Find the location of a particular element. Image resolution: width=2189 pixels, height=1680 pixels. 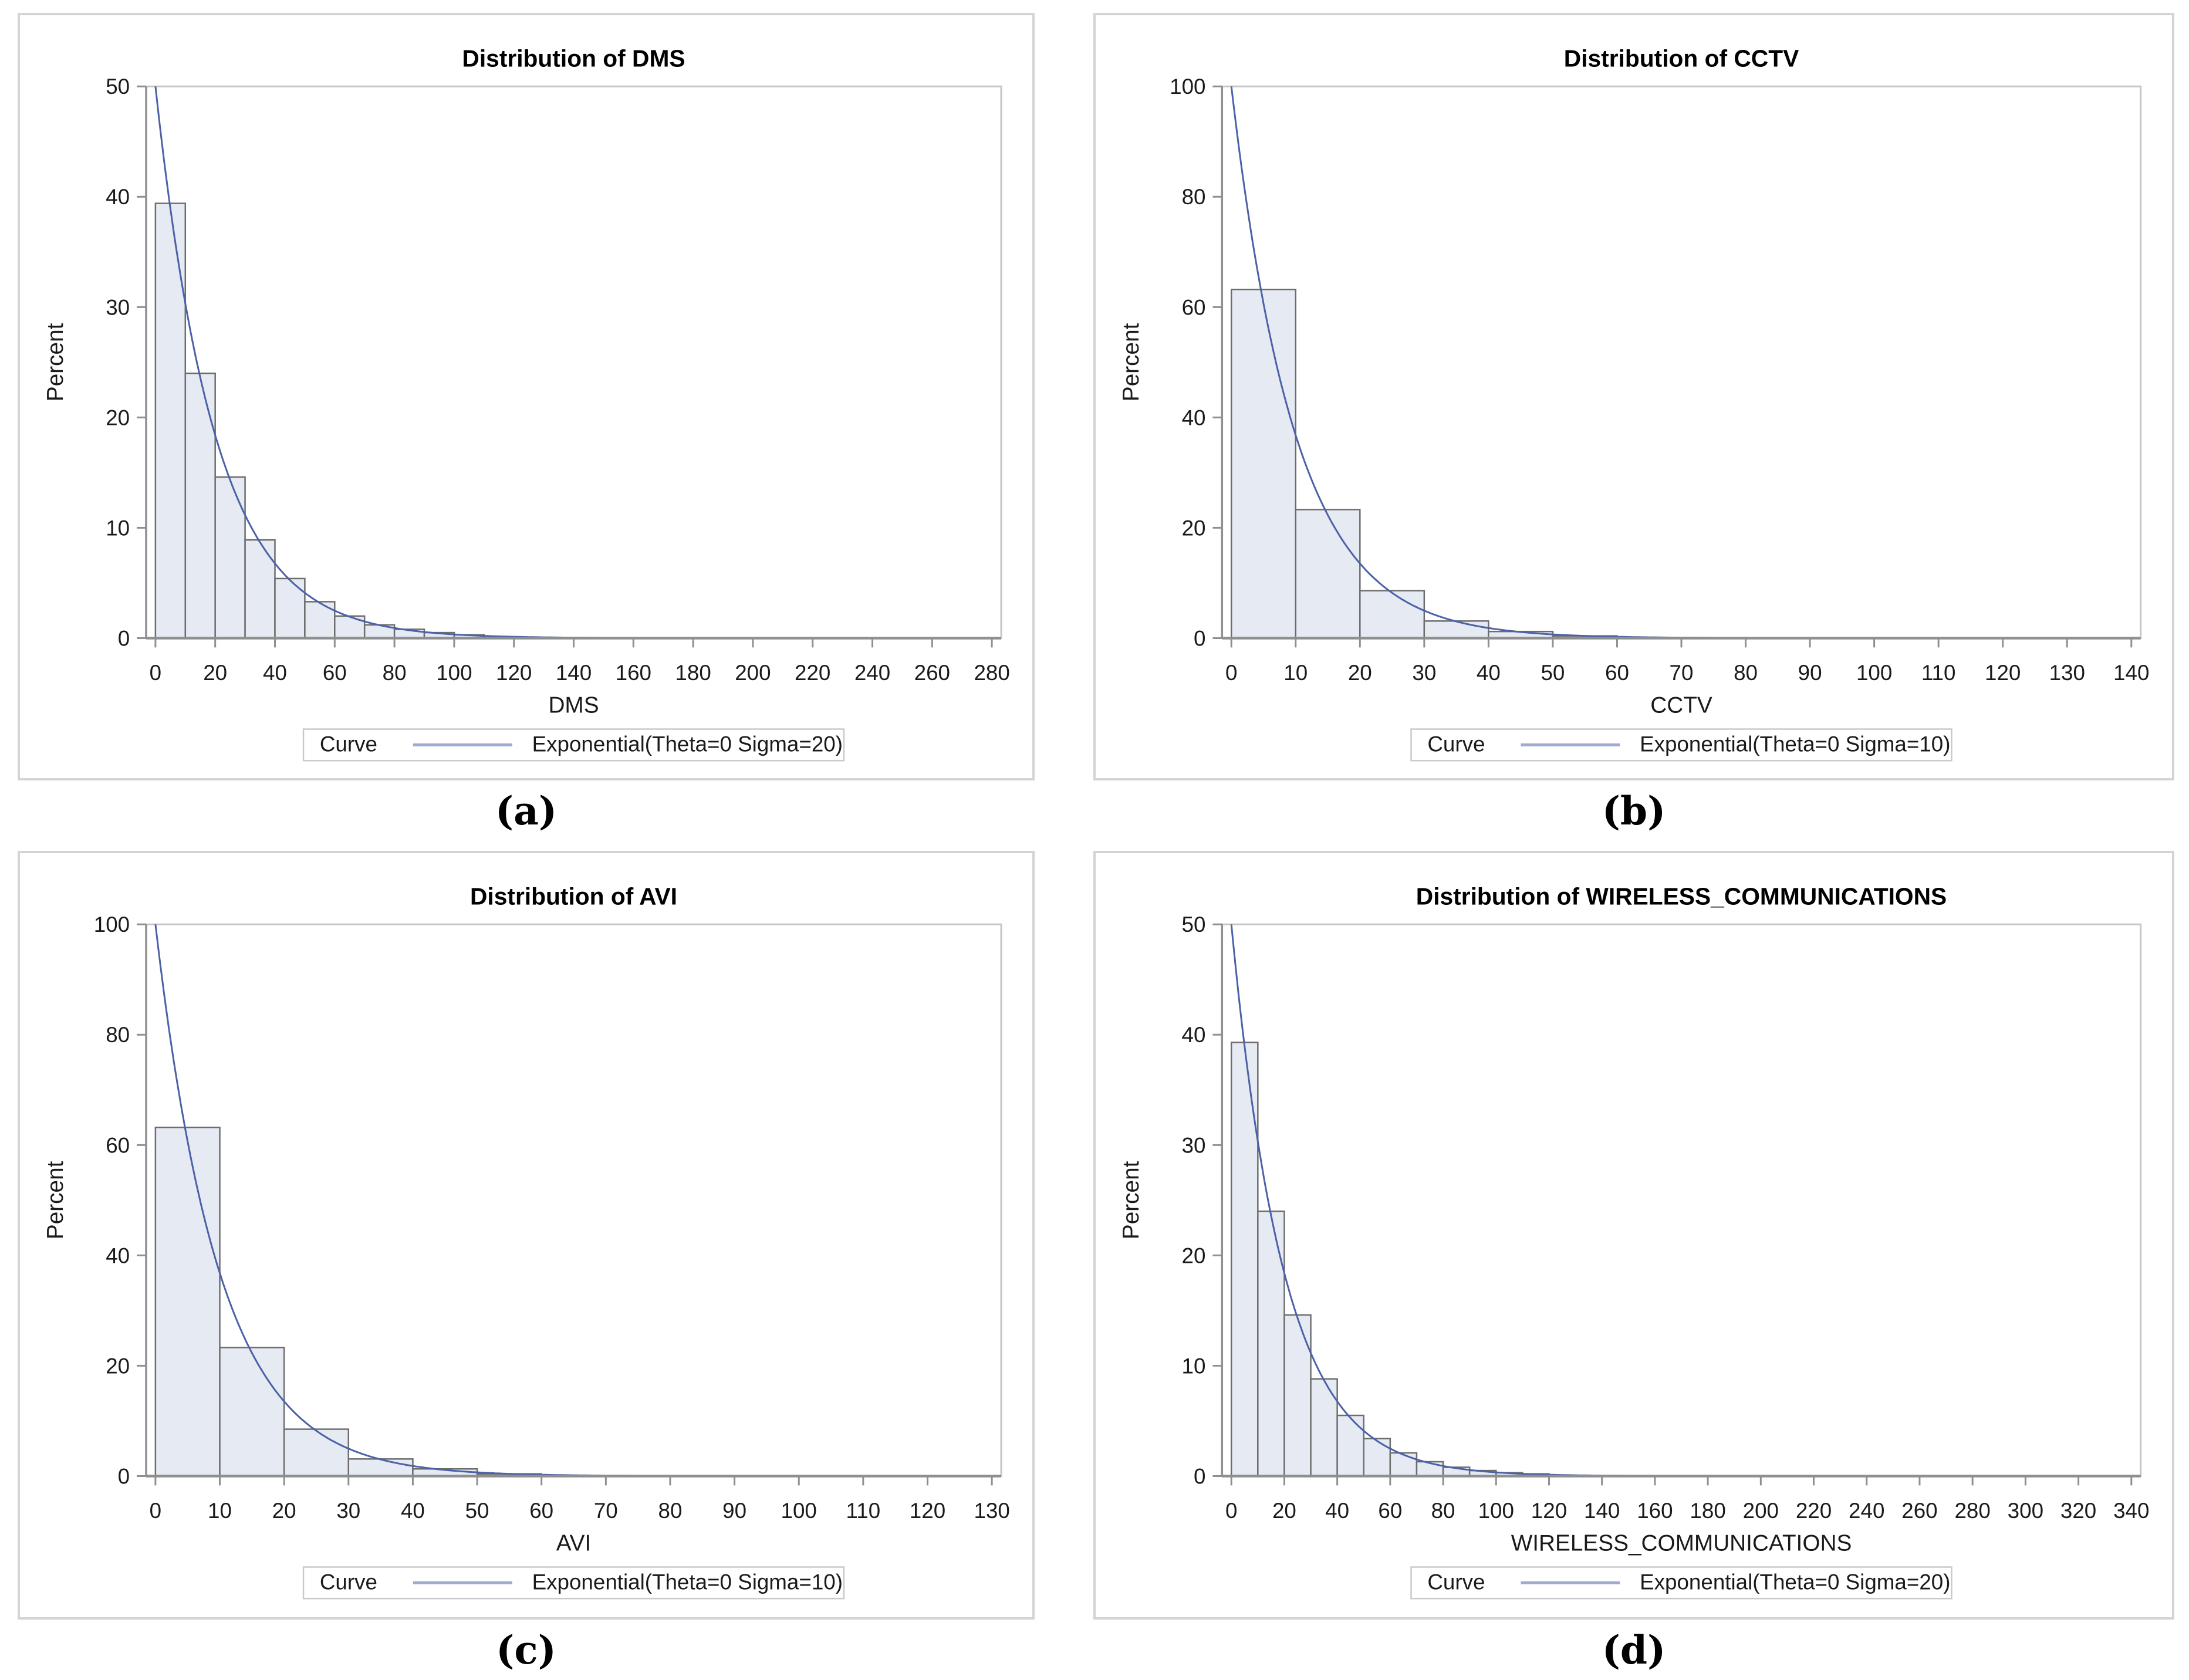

x-tick-label: 160 is located at coordinates (1655, 1511).